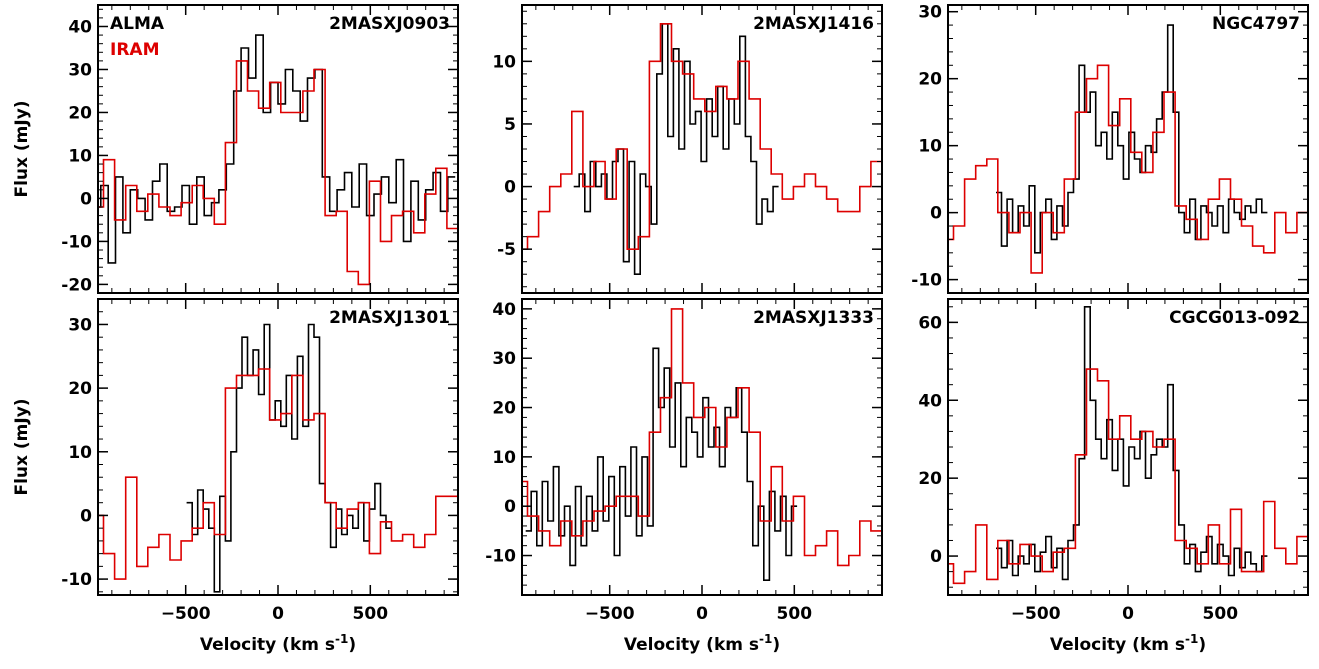  Describe the element at coordinates (135, 50) in the screenshot. I see `legend-iram: IRAM` at that location.